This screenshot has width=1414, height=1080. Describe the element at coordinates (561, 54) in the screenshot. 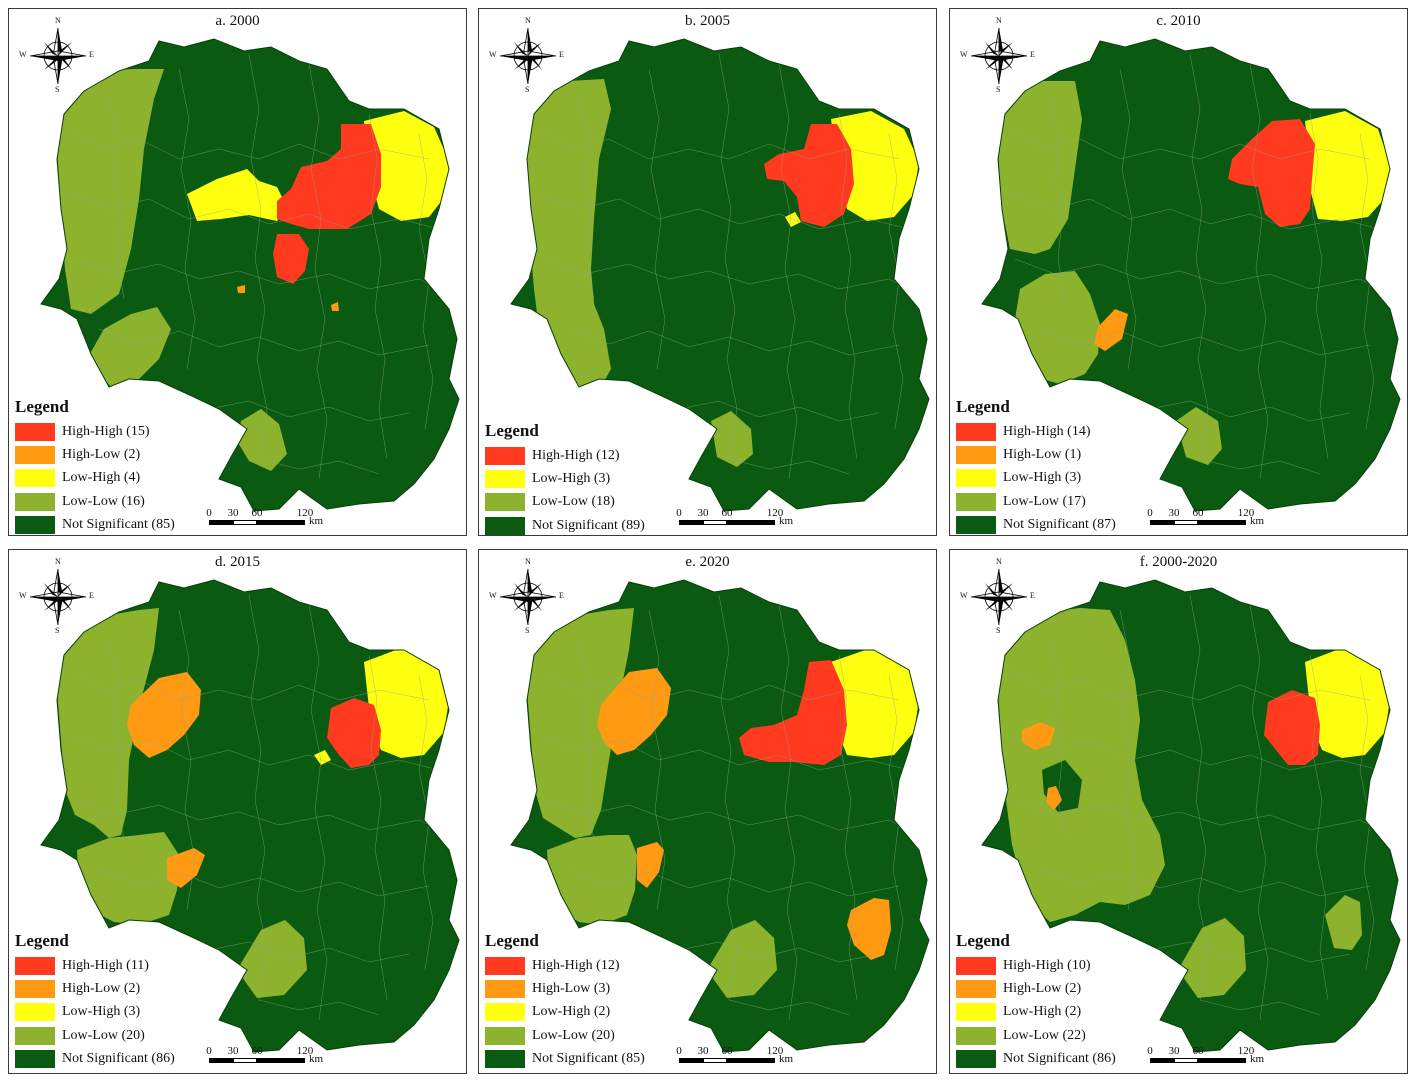

I see `compass-e: E` at that location.